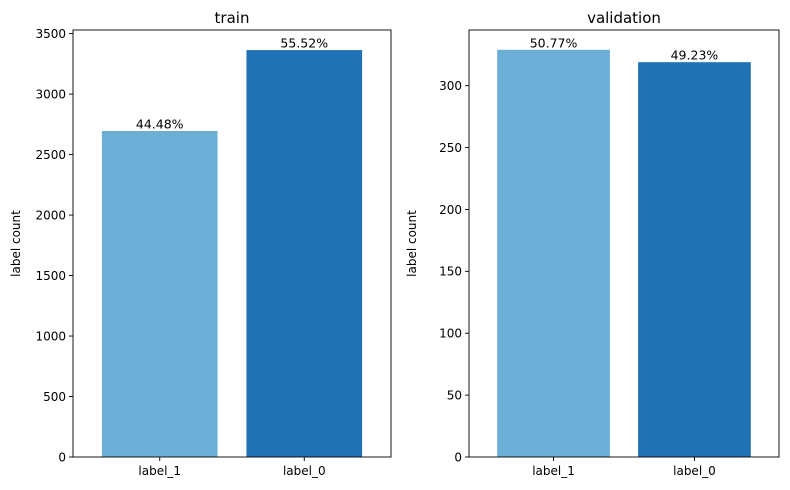 The height and width of the screenshot is (490, 790). I want to click on y-tick-label: 3500, so click(50, 34).